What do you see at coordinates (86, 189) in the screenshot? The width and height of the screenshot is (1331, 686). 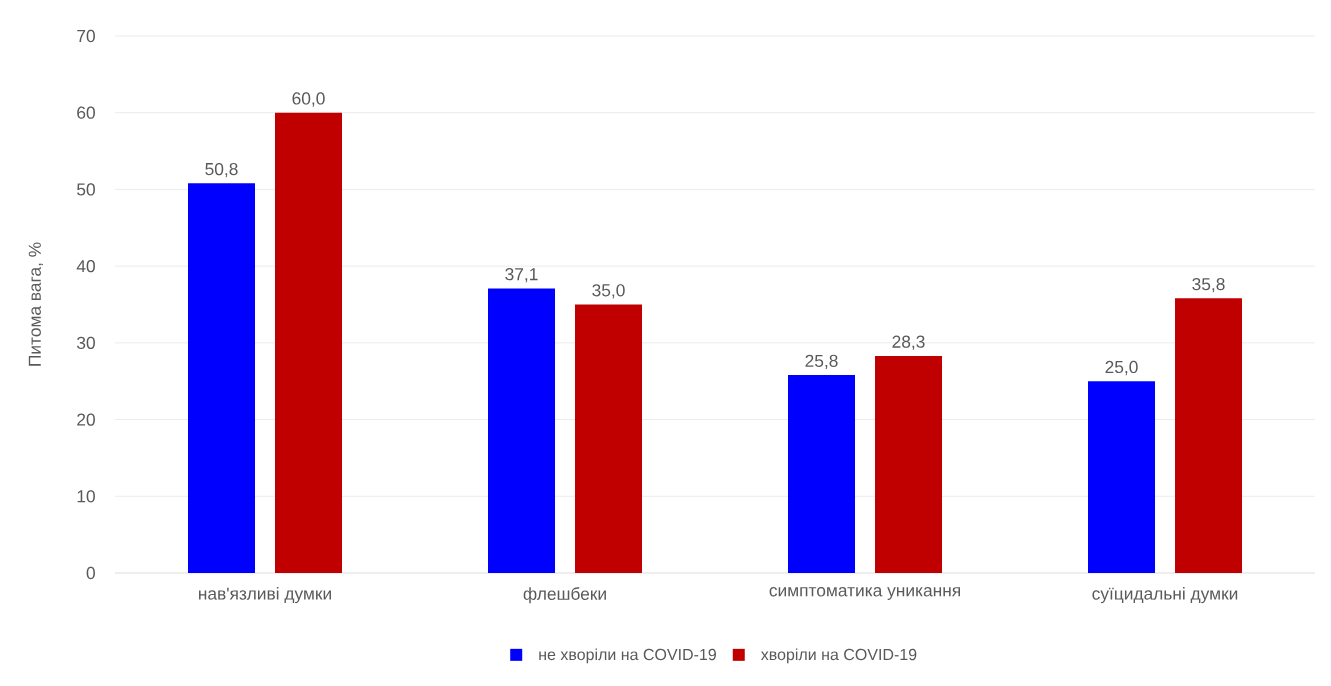 I see `y-tick-label: 50` at bounding box center [86, 189].